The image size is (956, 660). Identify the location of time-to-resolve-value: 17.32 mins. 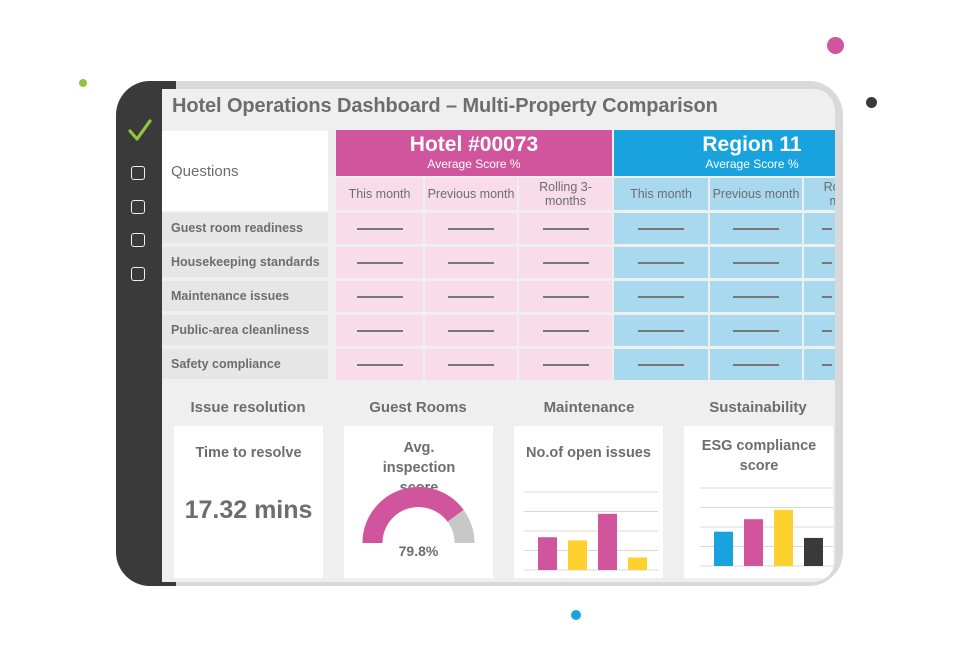
(248, 510).